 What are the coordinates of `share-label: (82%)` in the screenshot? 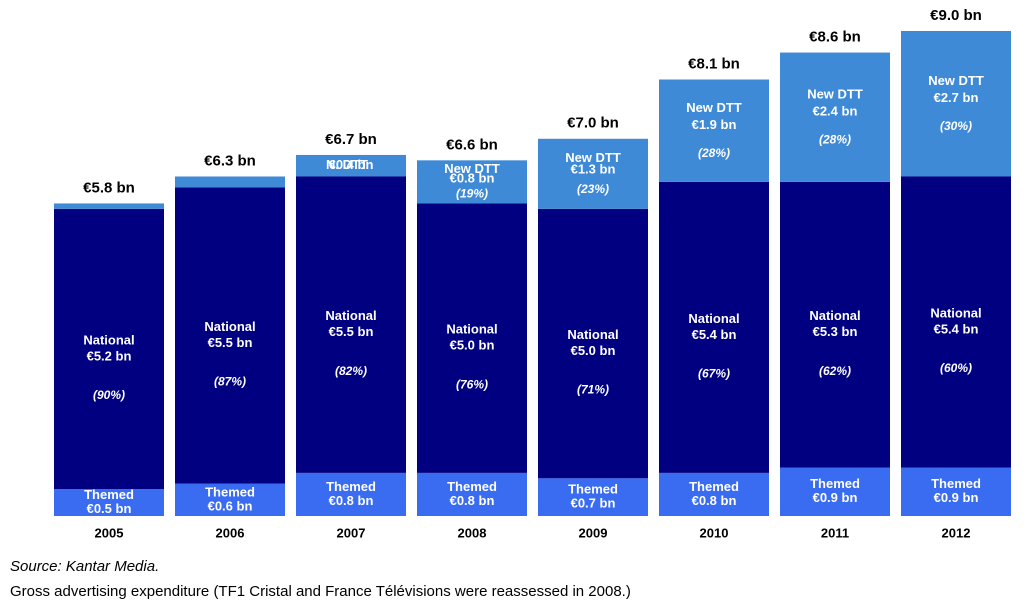 It's located at (351, 371).